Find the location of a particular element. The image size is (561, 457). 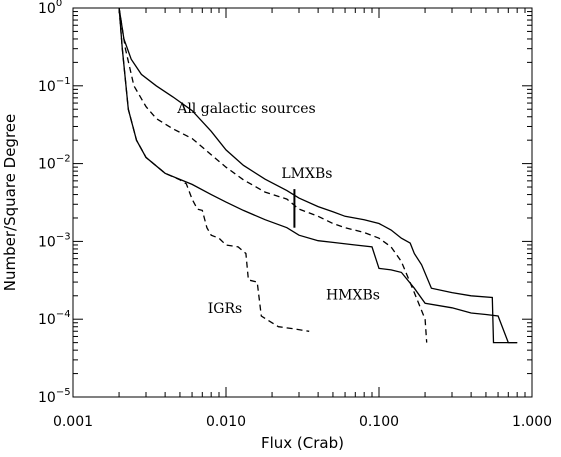

annotation-igrs: IGRs is located at coordinates (225, 309).